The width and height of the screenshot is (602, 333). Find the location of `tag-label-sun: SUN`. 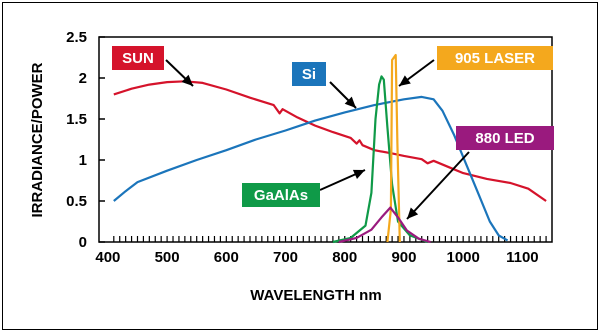

tag-label-sun: SUN is located at coordinates (138, 58).